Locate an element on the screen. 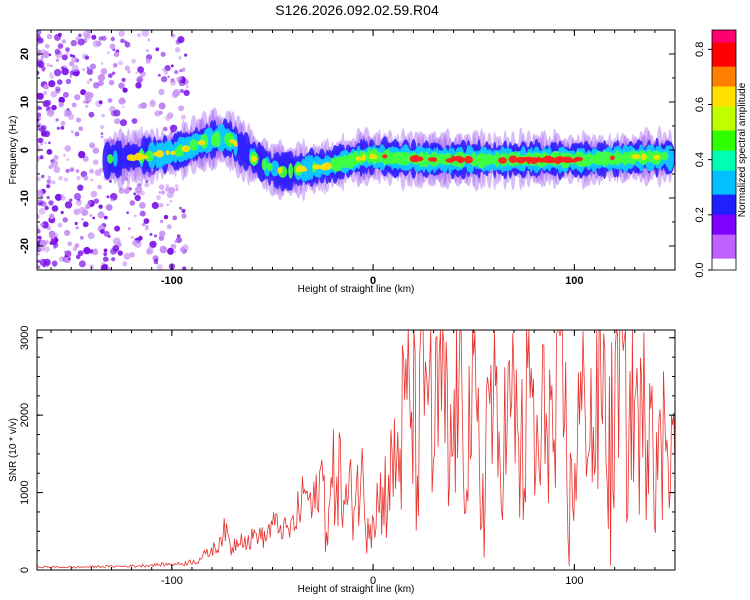  spectrogram-x-tick-label: 100 is located at coordinates (574, 281).